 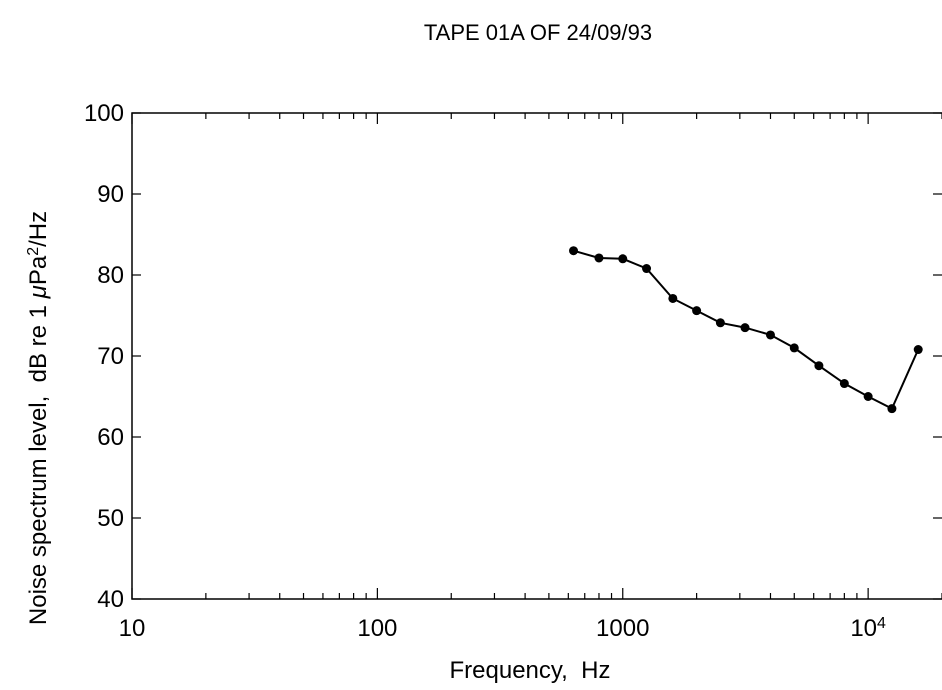 What do you see at coordinates (110, 437) in the screenshot?
I see `y-tick-label: 60` at bounding box center [110, 437].